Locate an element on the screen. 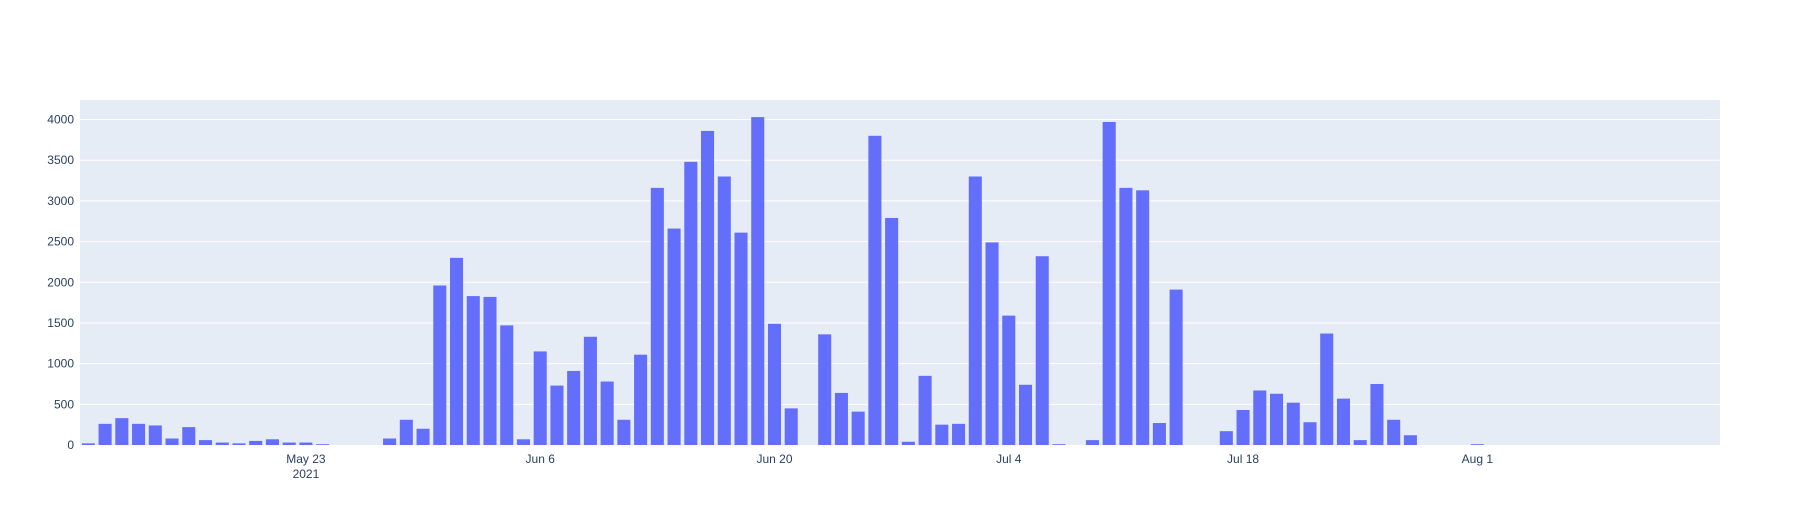 This screenshot has width=1798, height=525. x-tick-label: Jul 18 is located at coordinates (1243, 459).